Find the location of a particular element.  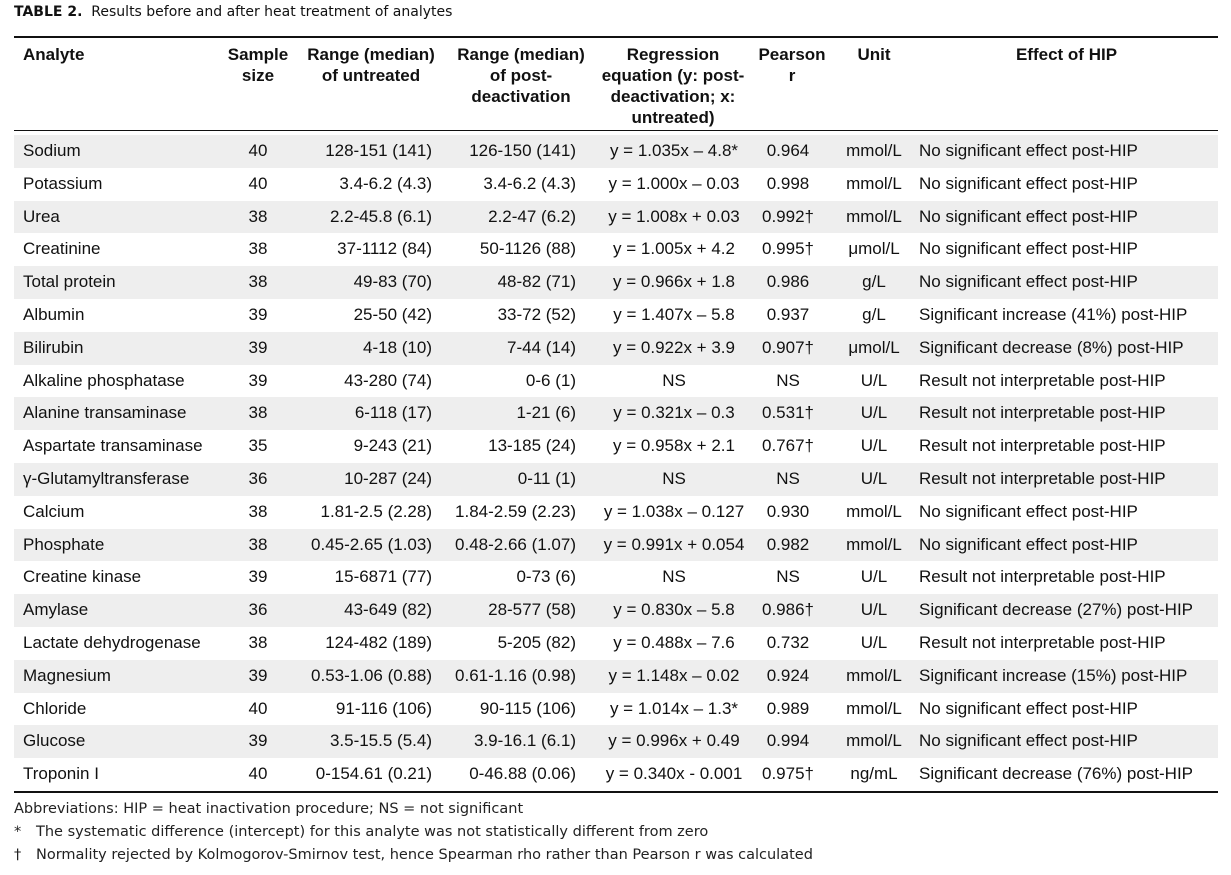

cell-pearson: 0.998 is located at coordinates (788, 183).